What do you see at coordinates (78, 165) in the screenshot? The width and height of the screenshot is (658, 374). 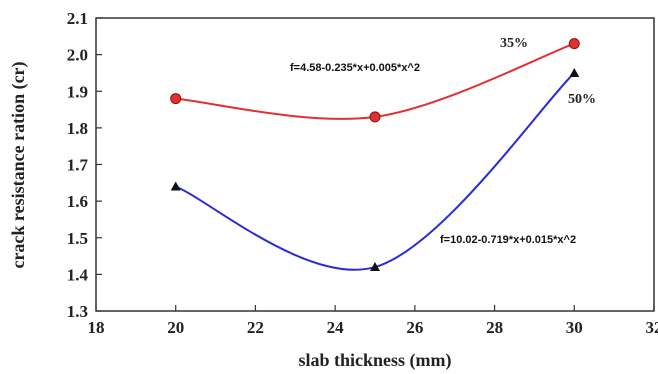 I see `y-tick-label: 1.7` at bounding box center [78, 165].